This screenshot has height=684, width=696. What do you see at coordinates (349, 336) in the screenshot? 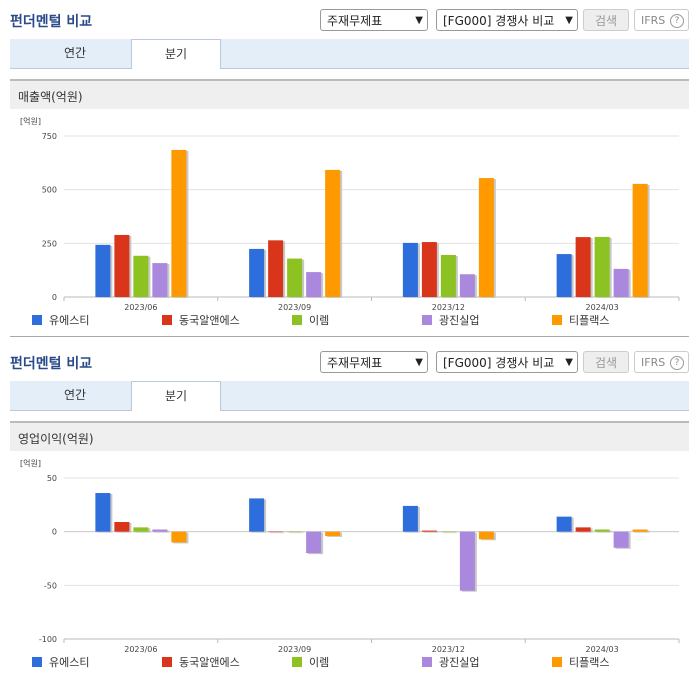
I see `panel-divider` at bounding box center [349, 336].